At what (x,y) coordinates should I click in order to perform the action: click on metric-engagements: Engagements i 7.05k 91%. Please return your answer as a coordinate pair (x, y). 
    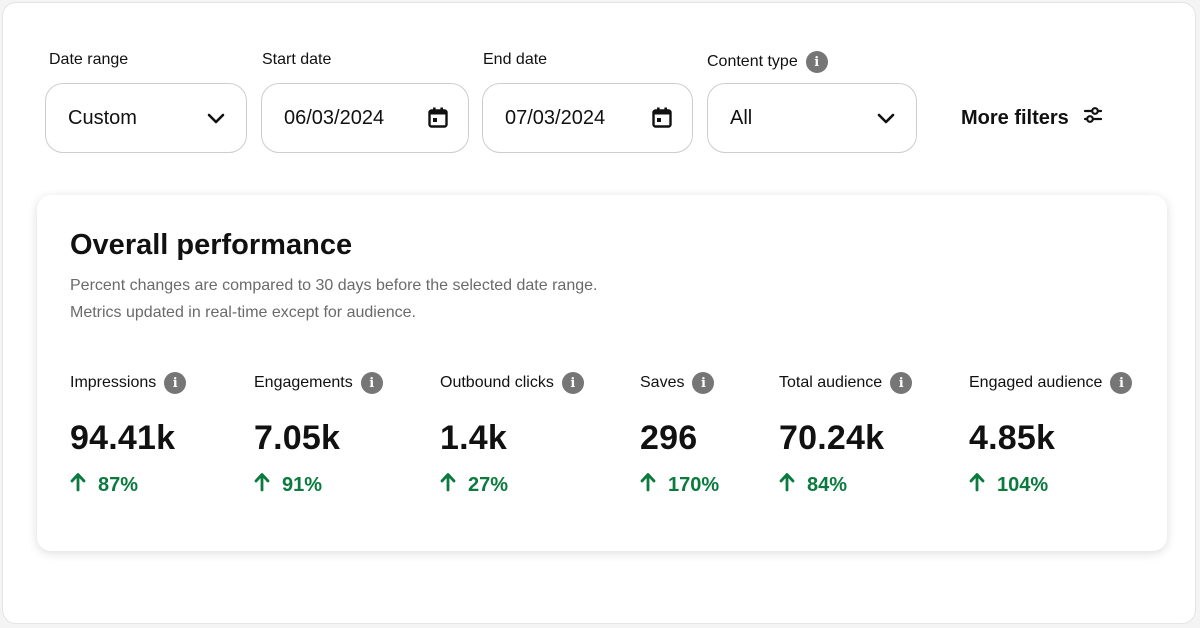
    Looking at the image, I should click on (318, 434).